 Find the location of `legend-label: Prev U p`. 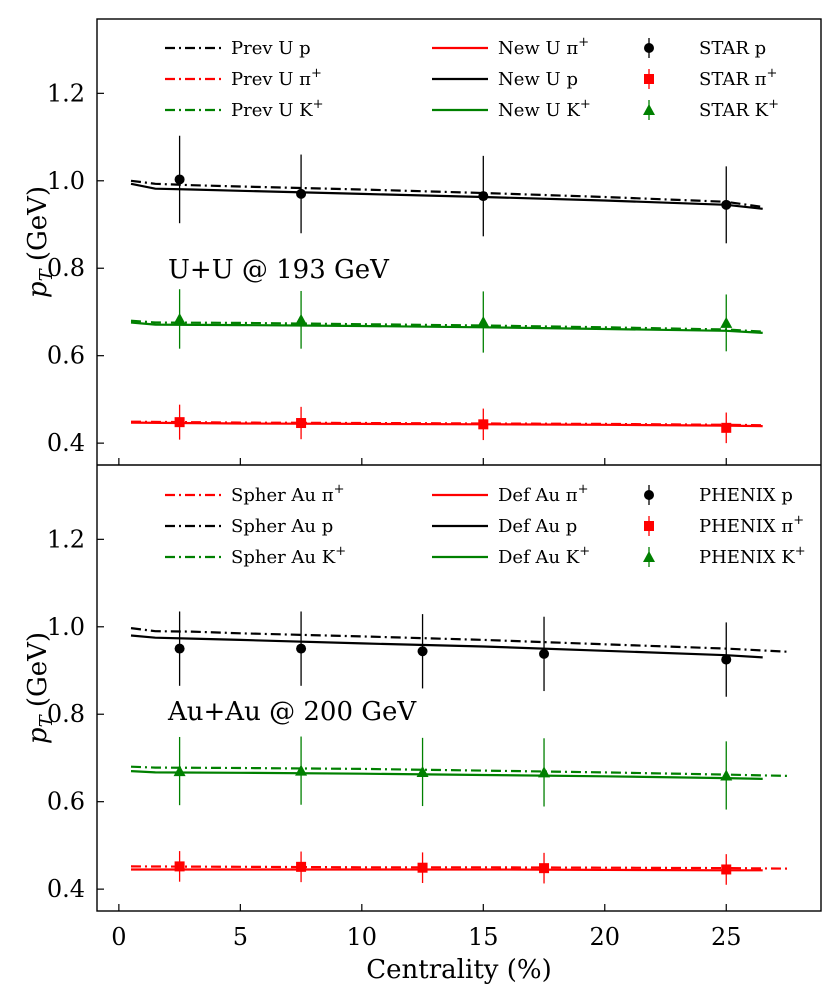

legend-label: Prev U p is located at coordinates (271, 48).